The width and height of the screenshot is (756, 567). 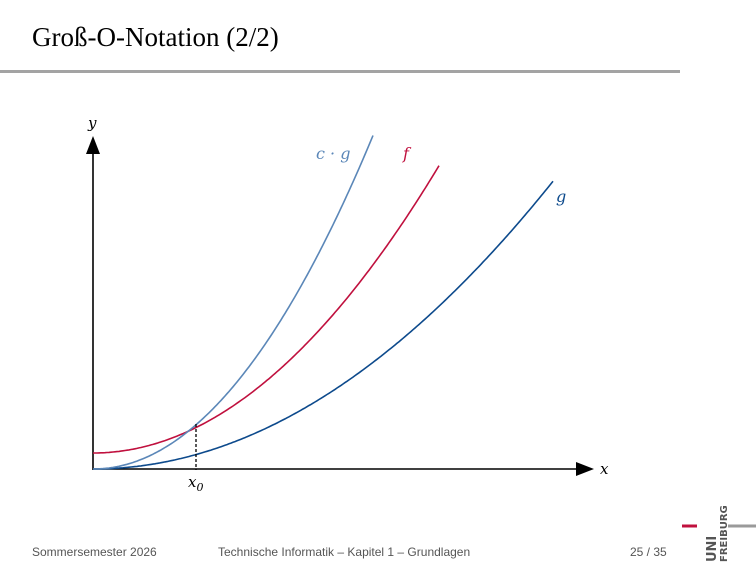 I want to click on x0-label: x0, so click(x=195, y=483).